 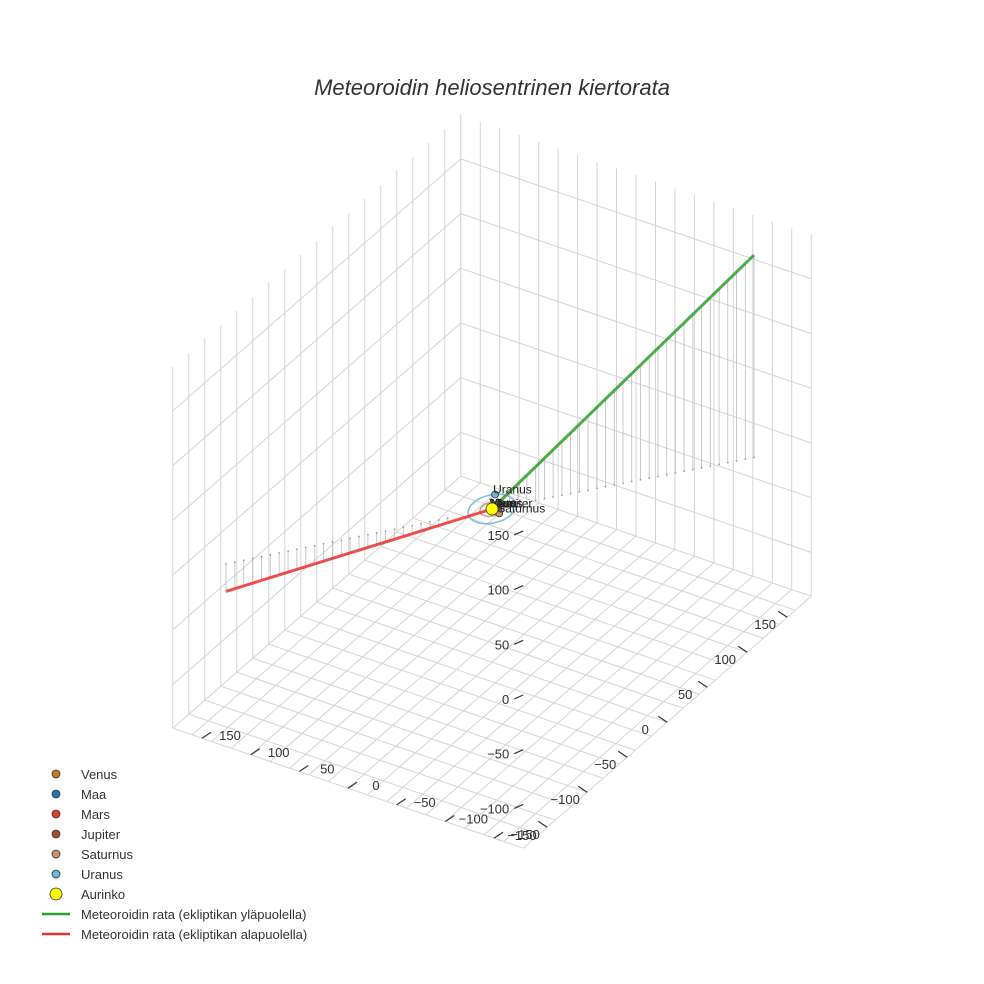 I want to click on y-tick-label: 50, so click(x=685, y=694).